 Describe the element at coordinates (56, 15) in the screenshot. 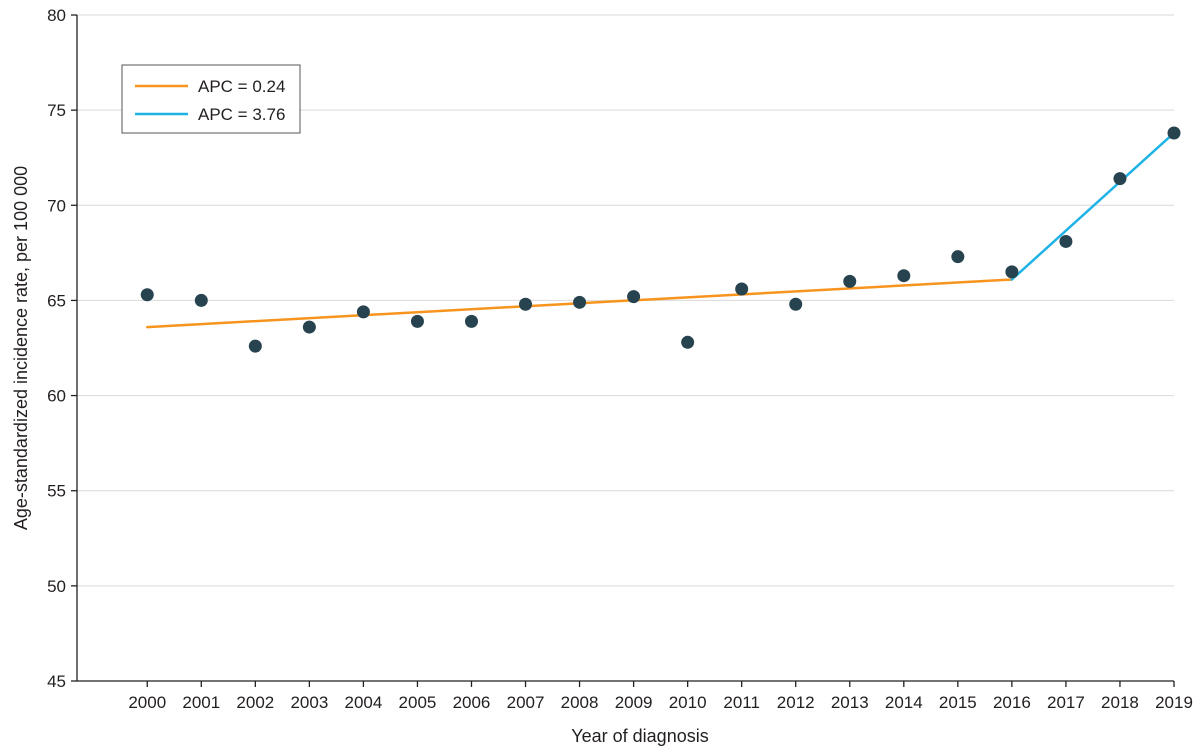

I see `y-tick-label-80: 80` at that location.